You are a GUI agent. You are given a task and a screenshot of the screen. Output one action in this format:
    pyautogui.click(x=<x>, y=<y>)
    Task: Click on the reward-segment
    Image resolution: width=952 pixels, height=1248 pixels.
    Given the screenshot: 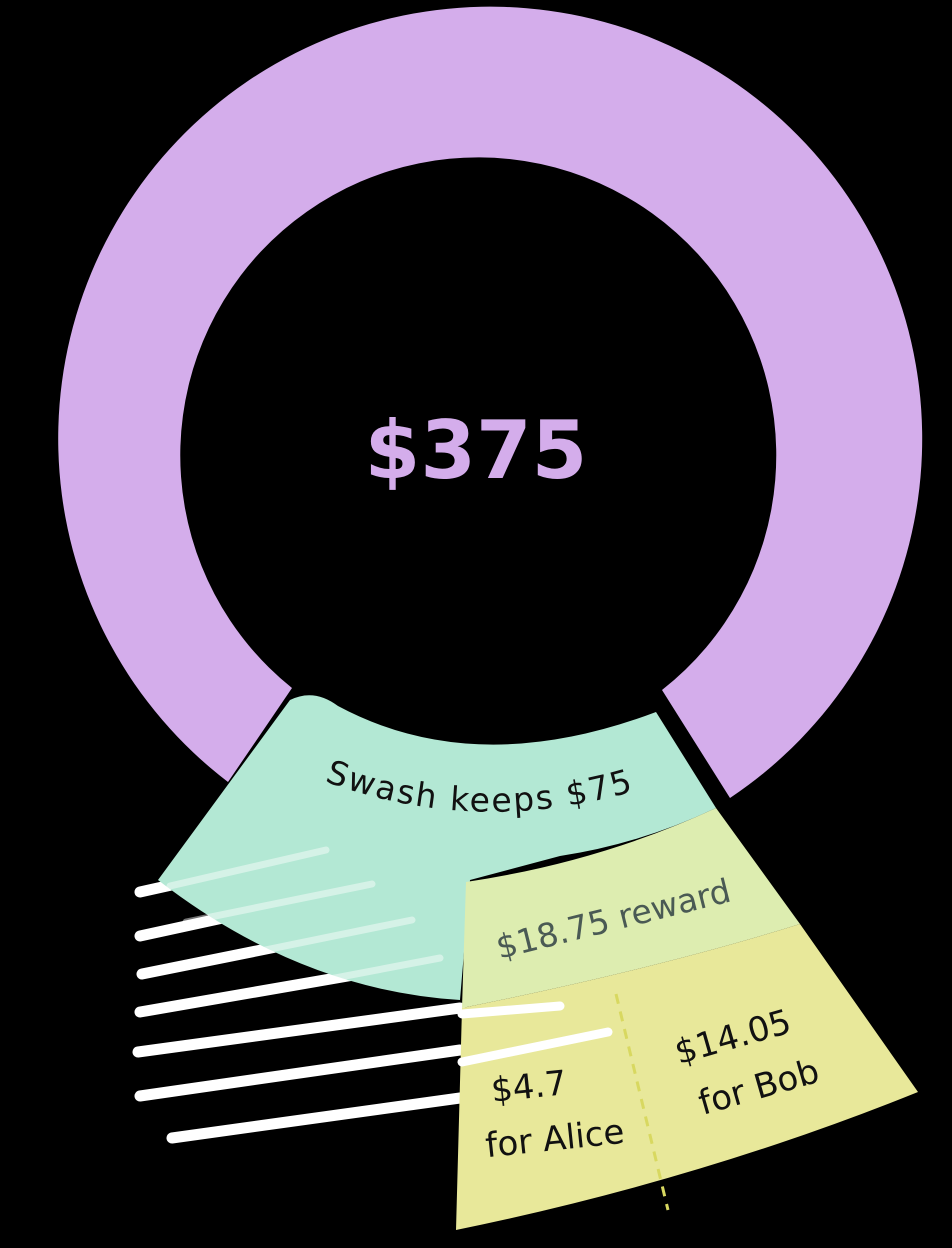 What is the action you would take?
    pyautogui.click(x=631, y=908)
    